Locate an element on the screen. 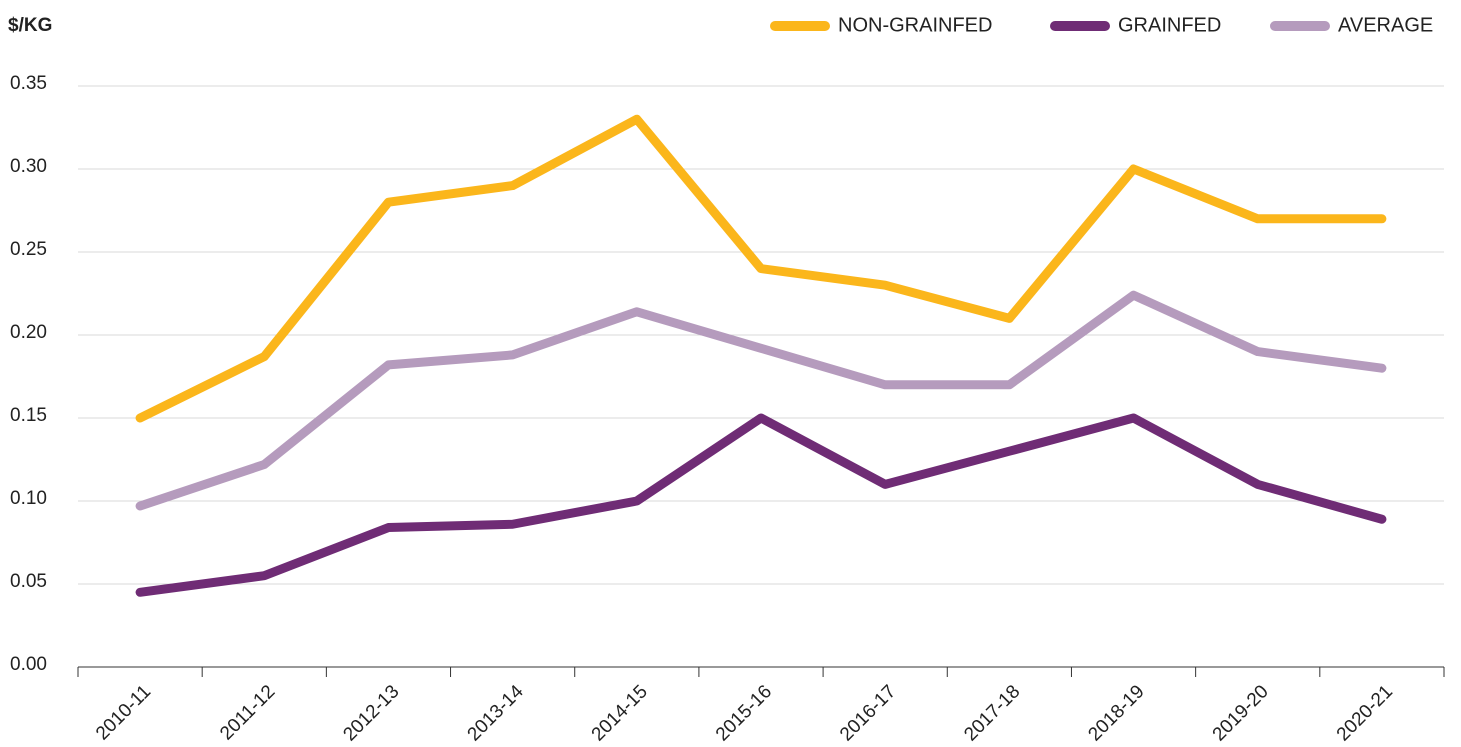 Image resolution: width=1461 pixels, height=747 pixels. x-tick-label: 2019-20 is located at coordinates (1241, 713).